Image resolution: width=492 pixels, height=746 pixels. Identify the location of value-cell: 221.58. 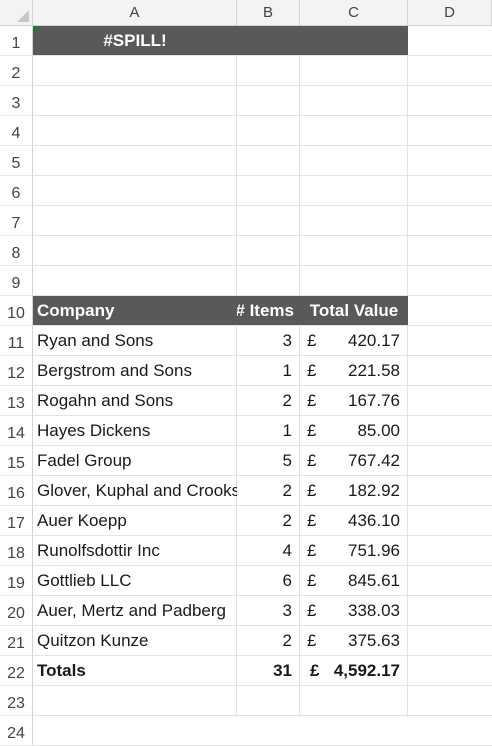
(354, 371).